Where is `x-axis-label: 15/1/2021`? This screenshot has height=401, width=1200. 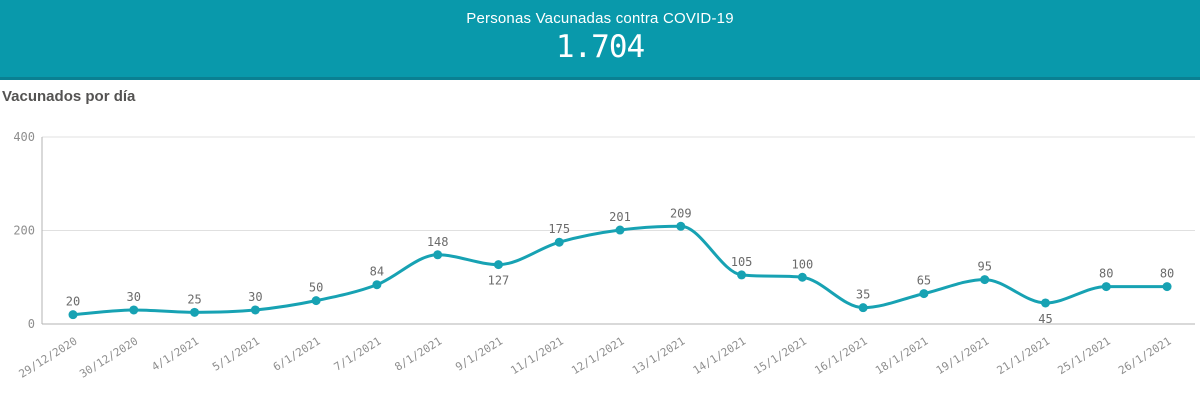
x-axis-label: 15/1/2021 is located at coordinates (780, 356).